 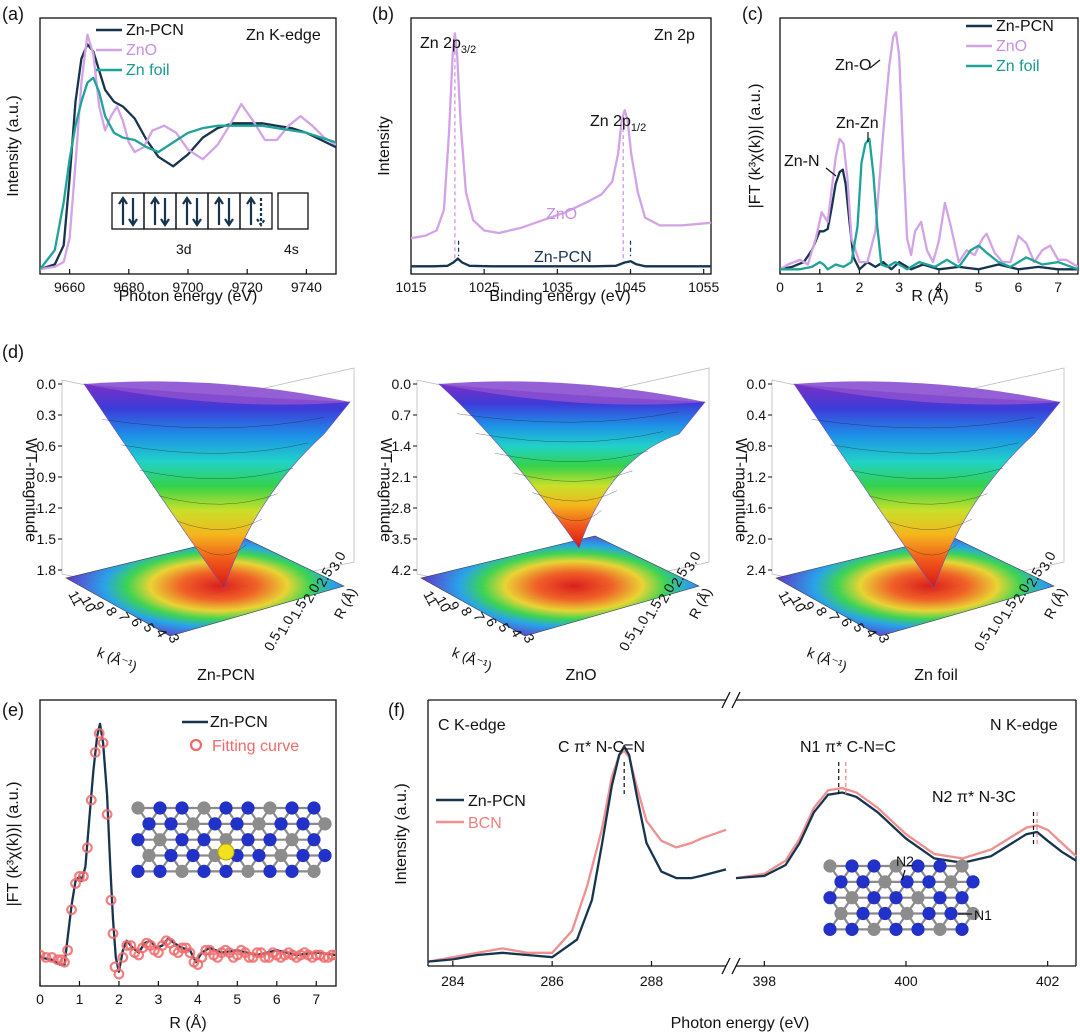 What do you see at coordinates (757, 415) in the screenshot?
I see `z-tick-label: 0.4` at bounding box center [757, 415].